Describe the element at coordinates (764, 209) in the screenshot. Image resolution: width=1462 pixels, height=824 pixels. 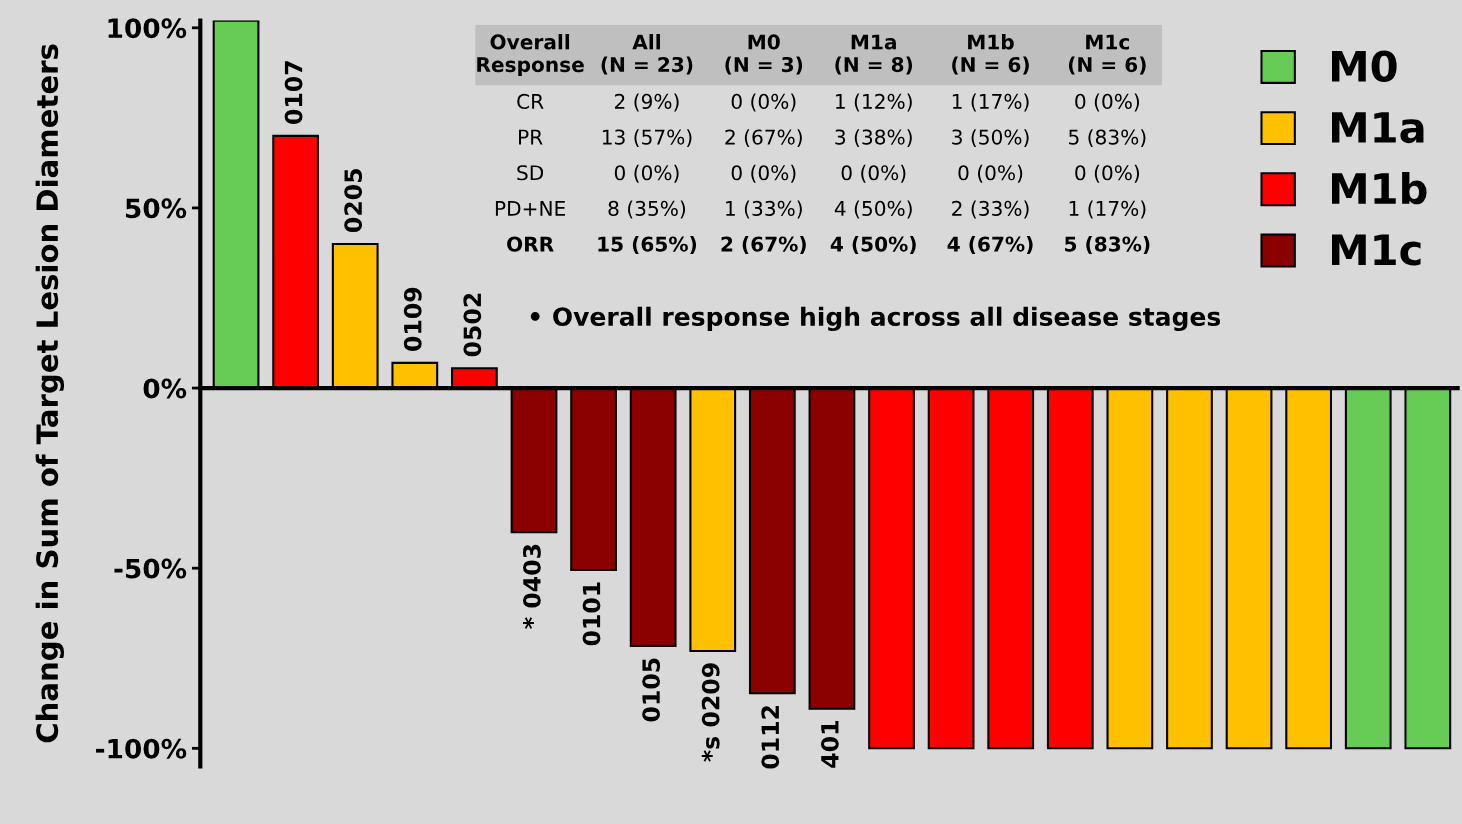
I see `annotation: 1 (33%)` at that location.